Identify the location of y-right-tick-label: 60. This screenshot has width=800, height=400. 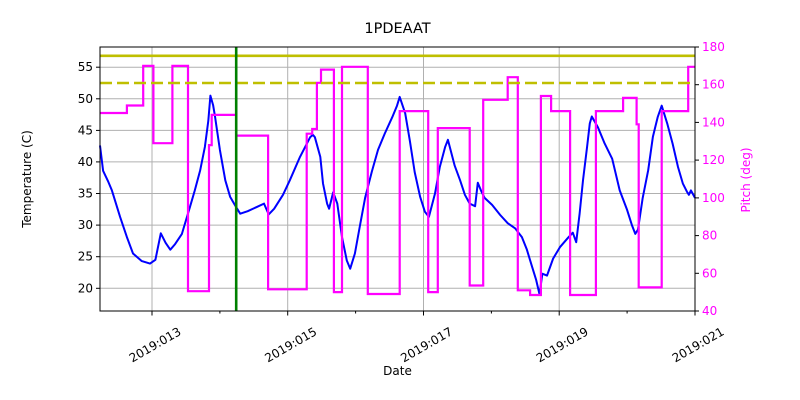
(709, 273).